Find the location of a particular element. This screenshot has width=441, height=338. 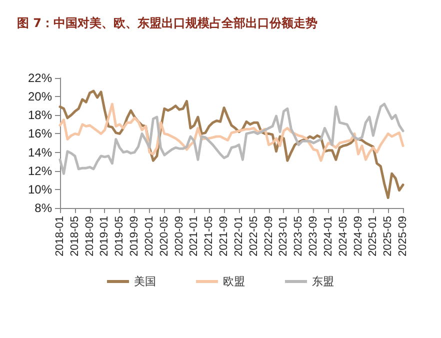

y-tick-label: 20% is located at coordinates (40, 97).